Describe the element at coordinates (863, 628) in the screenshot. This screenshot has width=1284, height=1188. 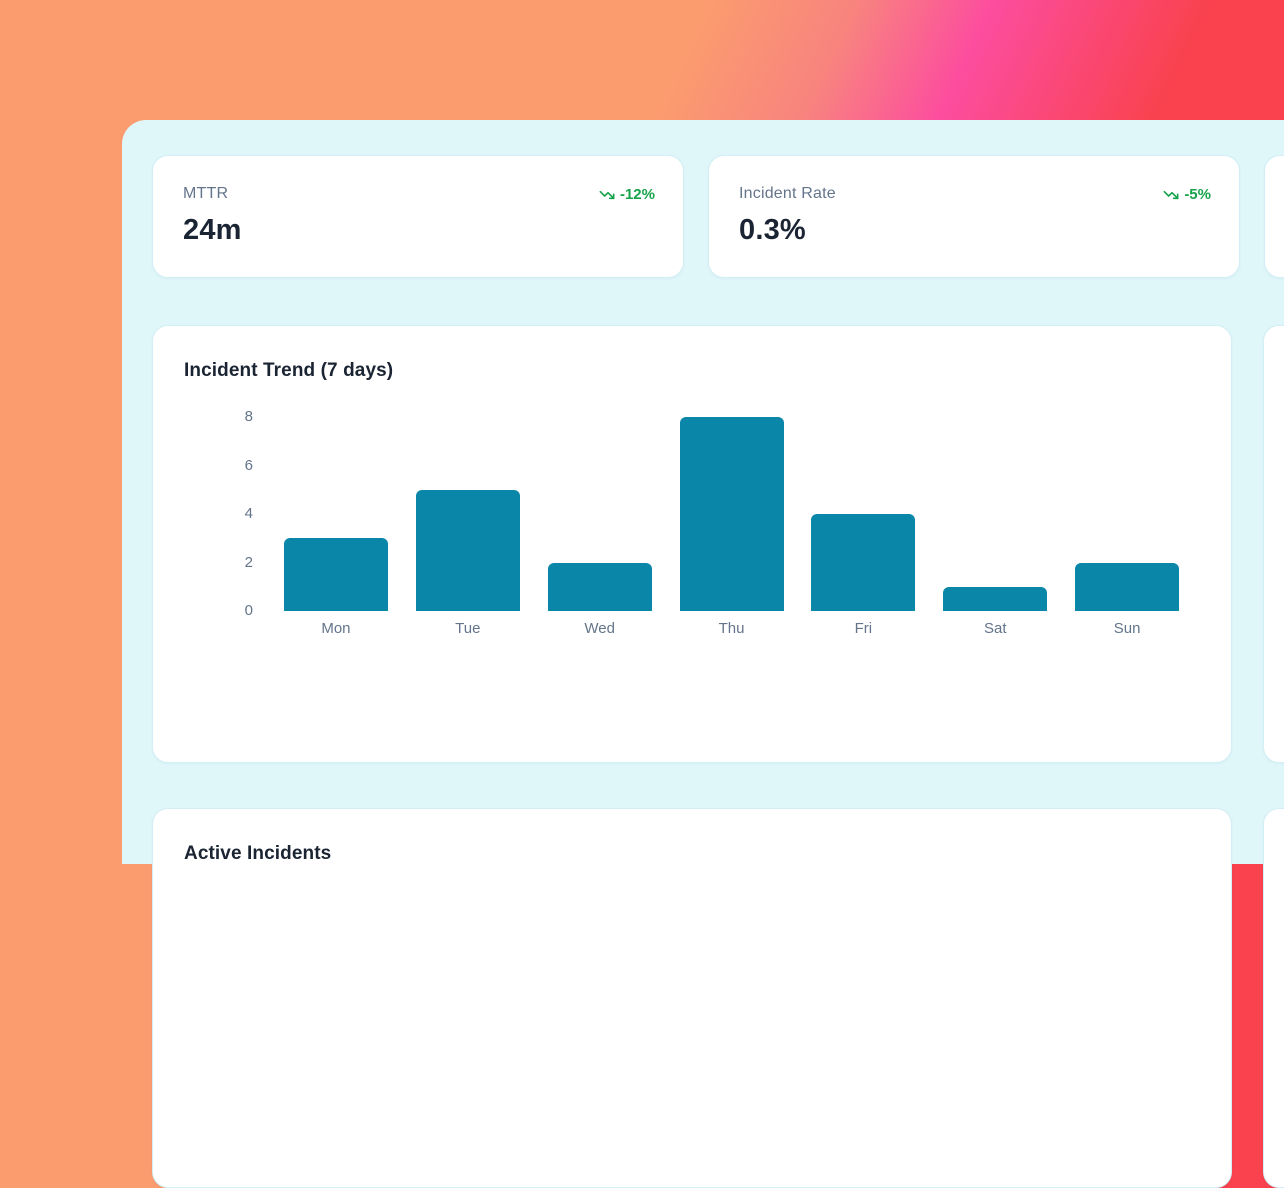
I see `x-tick-label: Fri` at that location.